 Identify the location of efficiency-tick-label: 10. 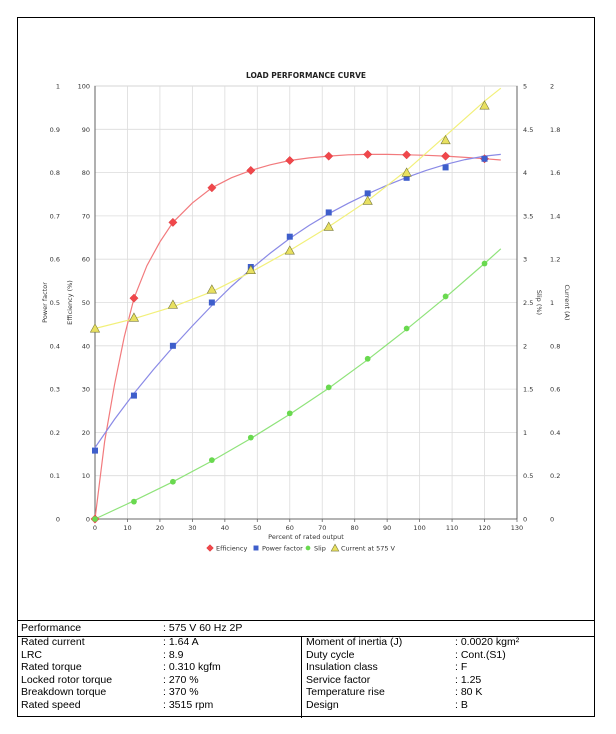
(86, 476).